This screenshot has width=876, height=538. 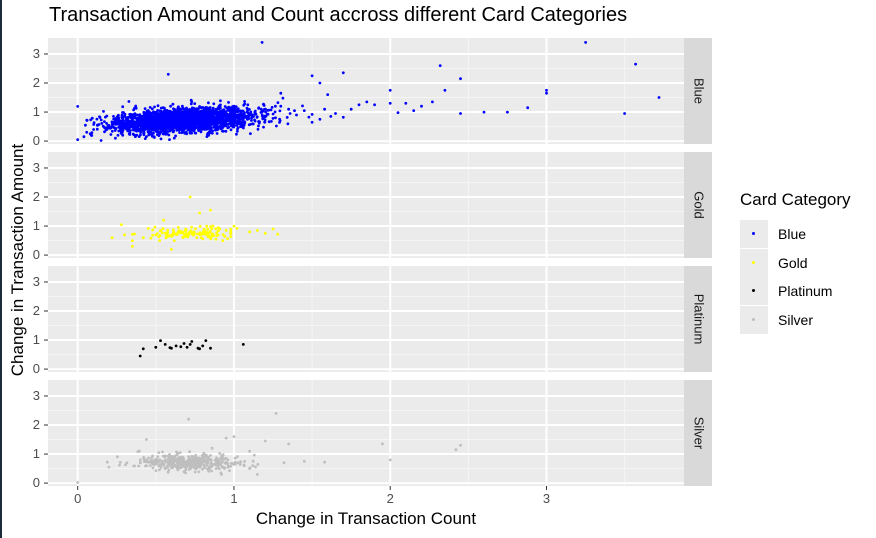 I want to click on legend-item-silver: Silver, so click(x=795, y=320).